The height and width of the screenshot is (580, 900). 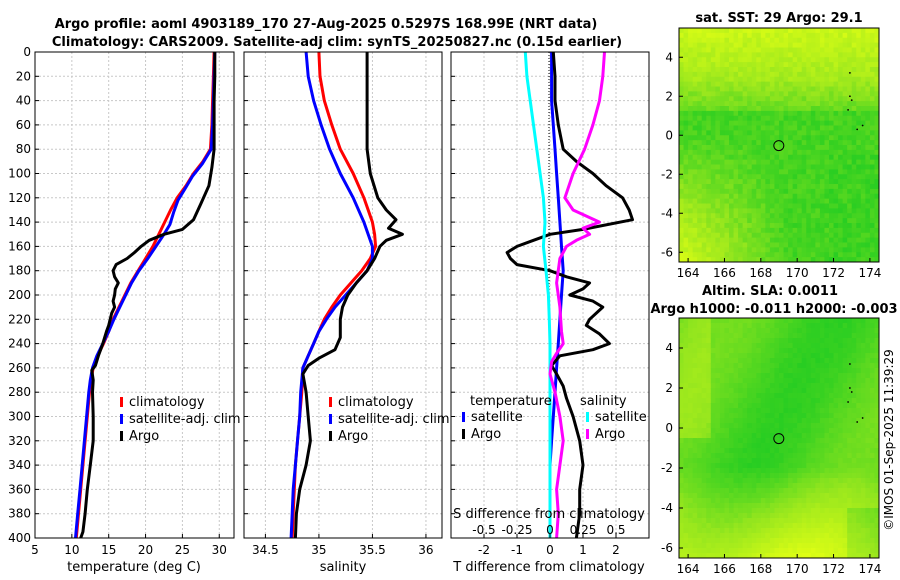 I want to click on x-tick-label: 25, so click(x=182, y=550).